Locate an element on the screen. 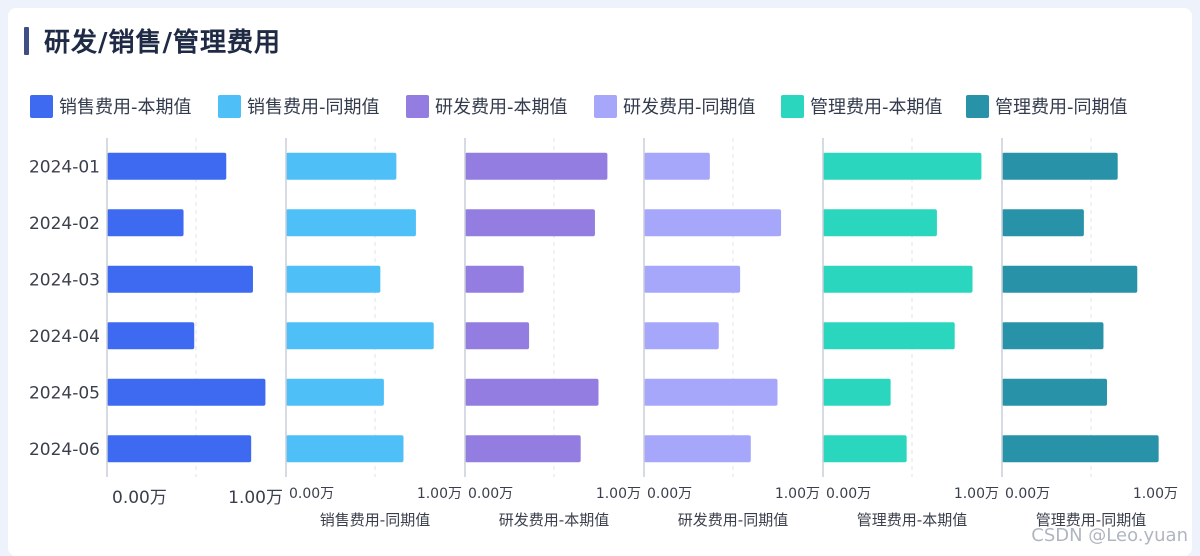 Image resolution: width=1200 pixels, height=556 pixels. category-label: 2024-02 is located at coordinates (64, 224).